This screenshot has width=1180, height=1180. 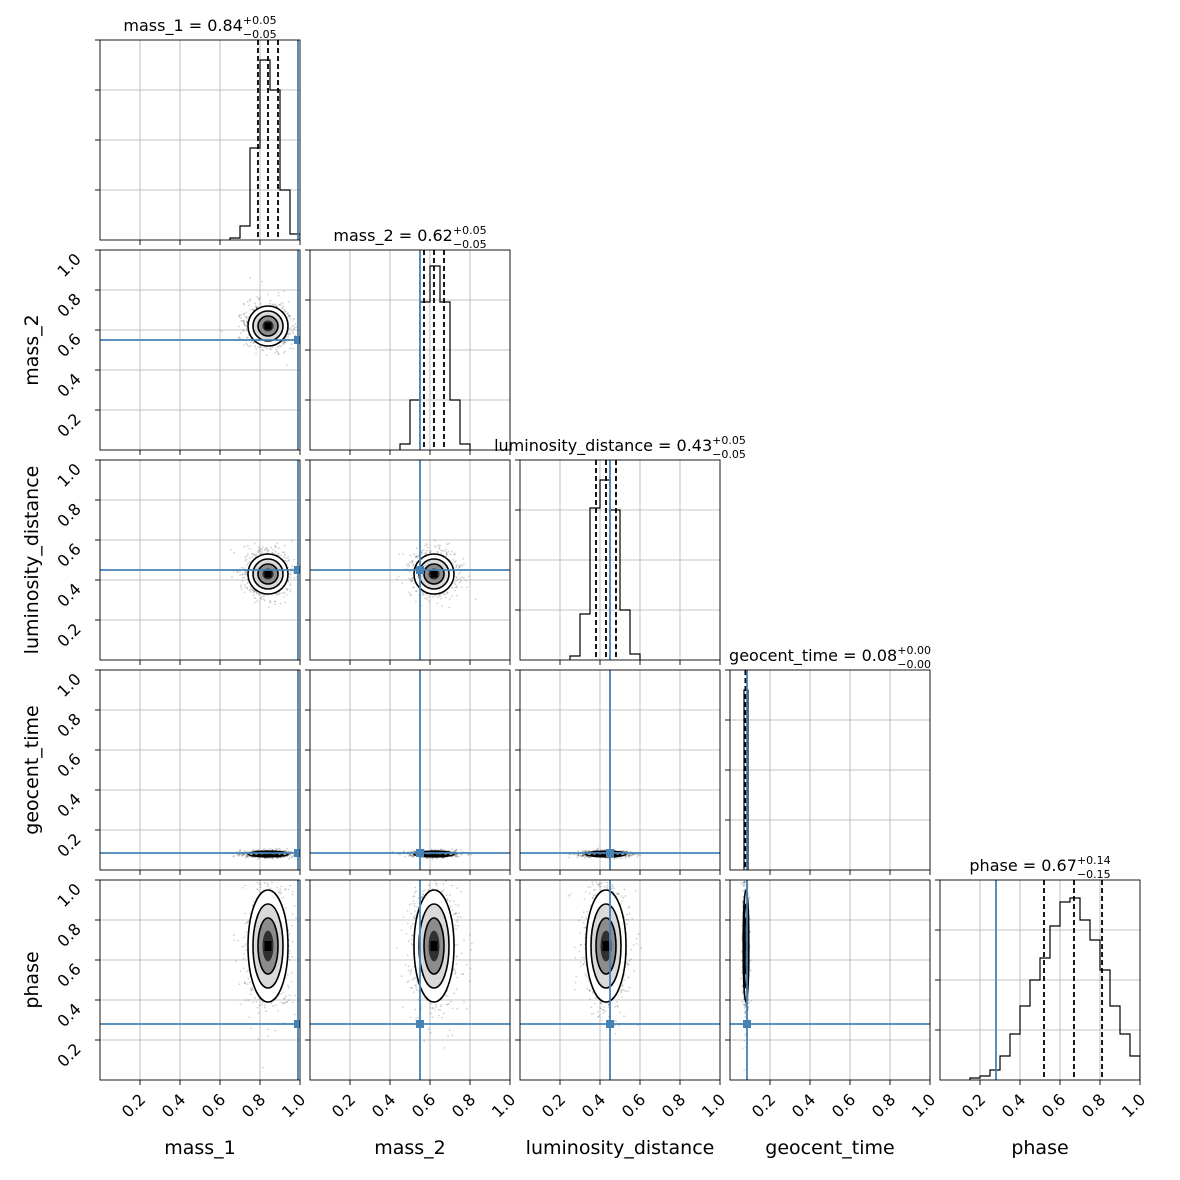 What do you see at coordinates (68, 344) in the screenshot?
I see `y-tick-label: 0.6` at bounding box center [68, 344].